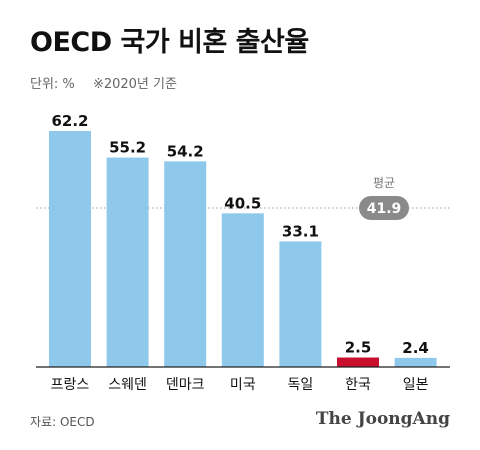 The image size is (480, 450). Describe the element at coordinates (243, 385) in the screenshot. I see `category-label: 미국` at that location.